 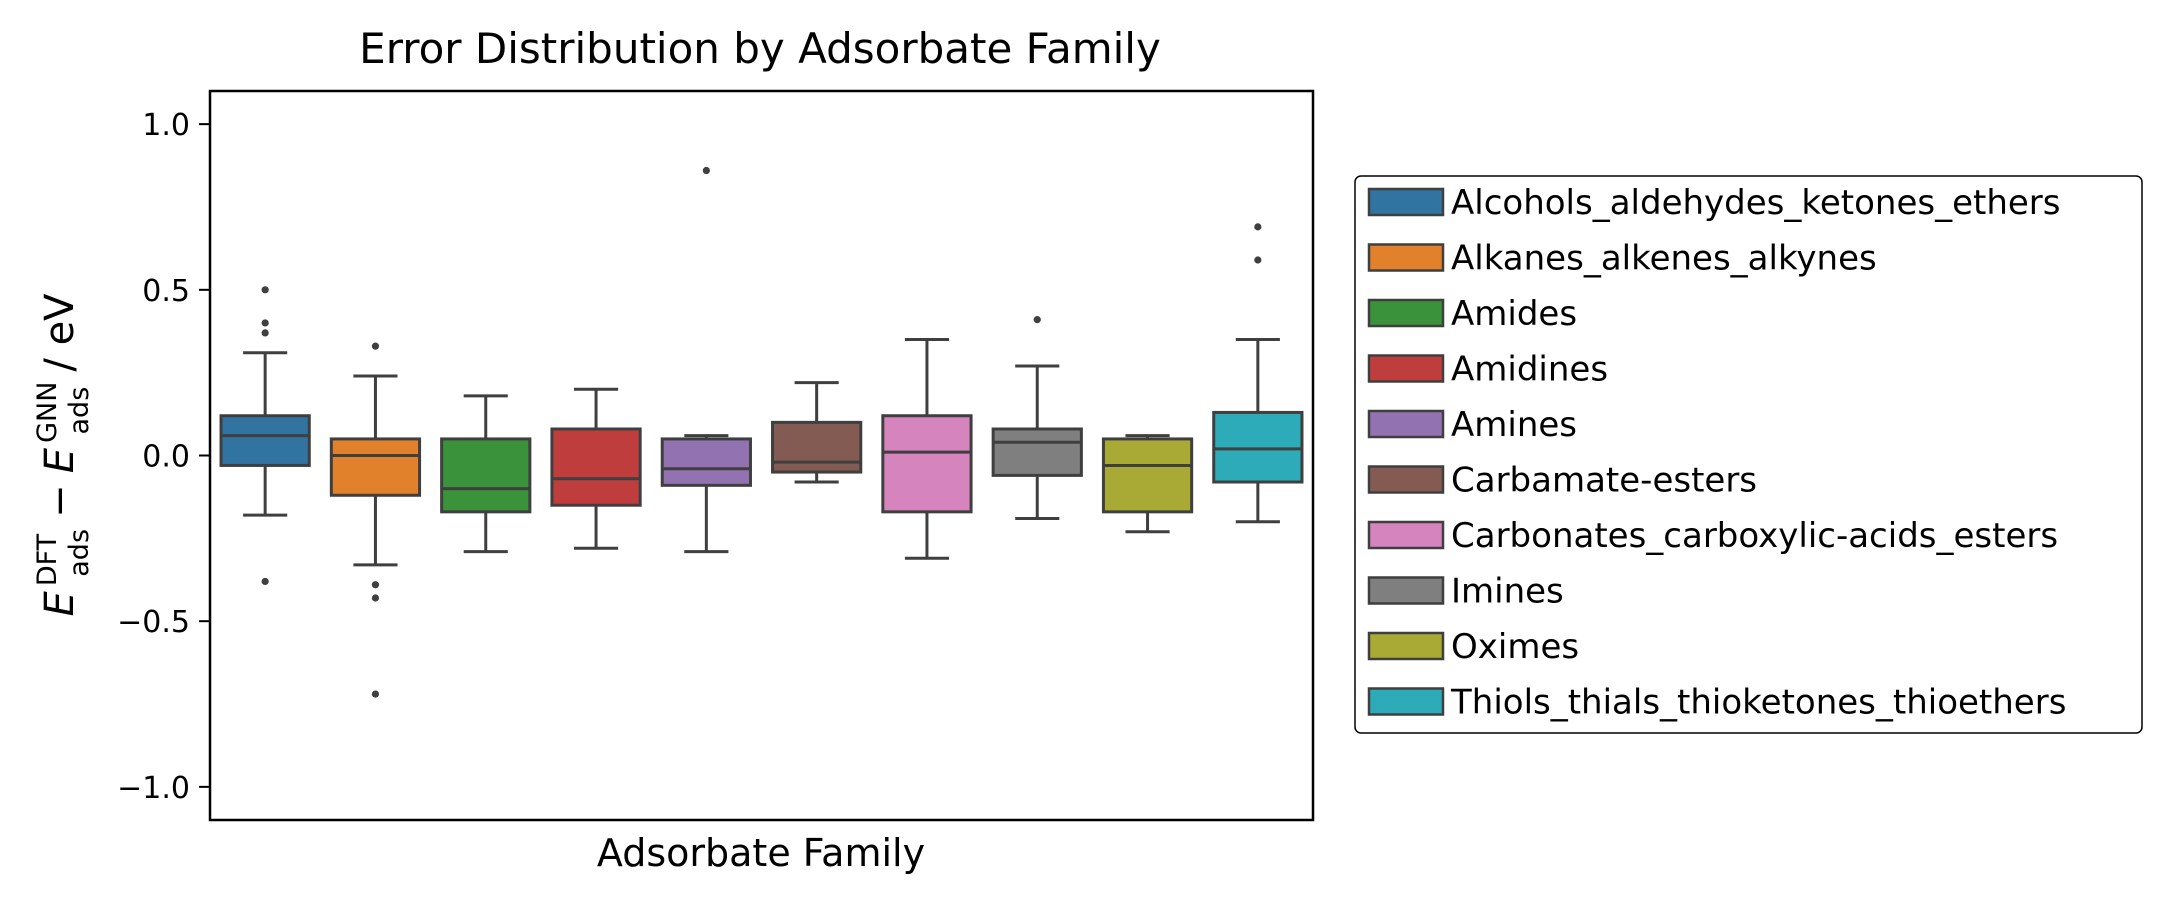 What do you see at coordinates (60, 460) in the screenshot?
I see `y-label-symbol-2: E` at bounding box center [60, 460].